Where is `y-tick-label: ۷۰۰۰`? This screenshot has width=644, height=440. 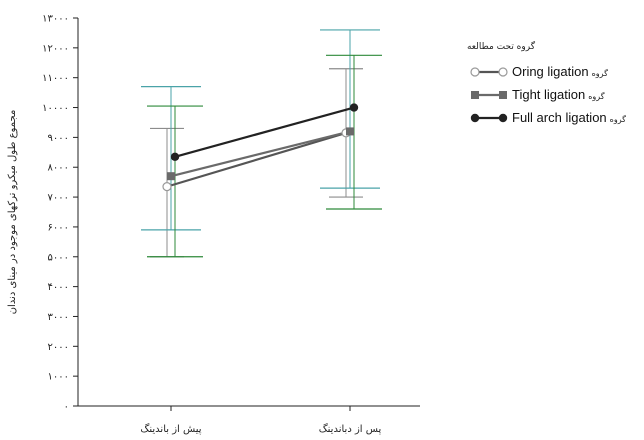 y-tick-label: ۷۰۰۰ is located at coordinates (58, 198).